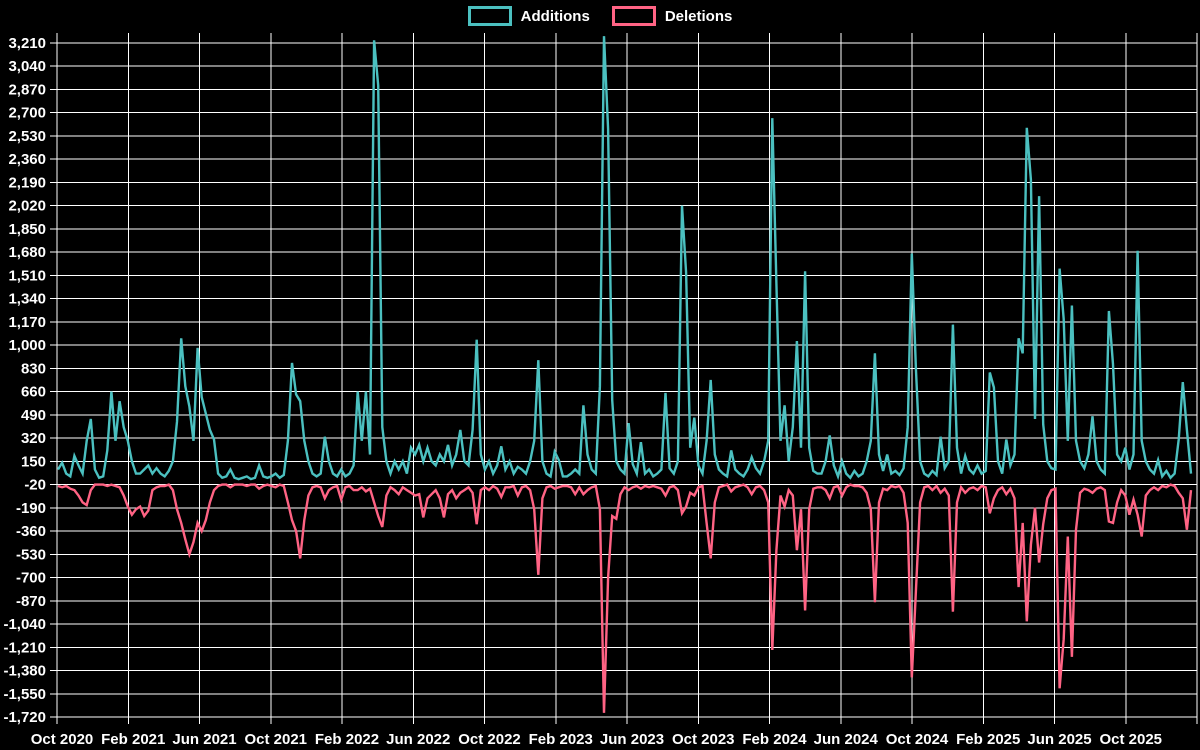  I want to click on y-tick-label: 490, so click(33, 415).